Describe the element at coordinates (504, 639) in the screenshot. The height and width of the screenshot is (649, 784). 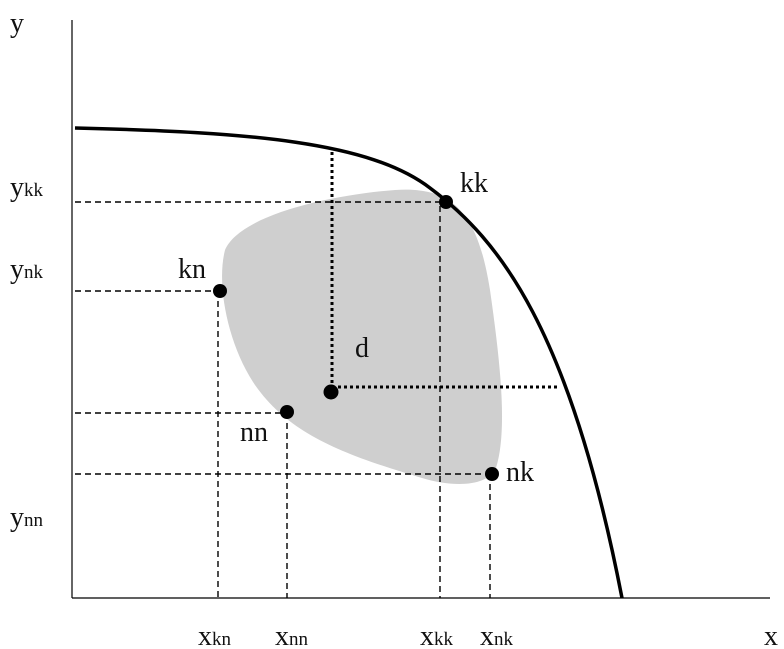
I see `x-tick-nk-sub: nk` at that location.